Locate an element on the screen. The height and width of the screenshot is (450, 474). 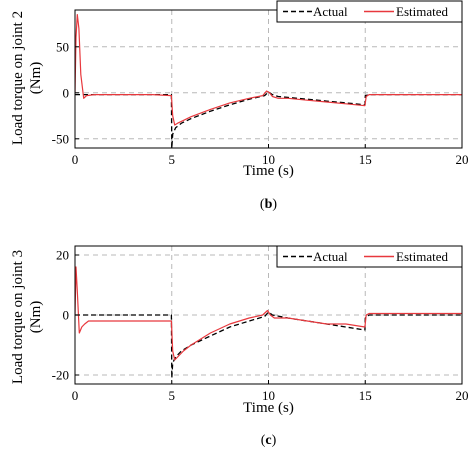
y-axis-label: Load torque on joint 2 (Nm) is located at coordinates (27, 78).